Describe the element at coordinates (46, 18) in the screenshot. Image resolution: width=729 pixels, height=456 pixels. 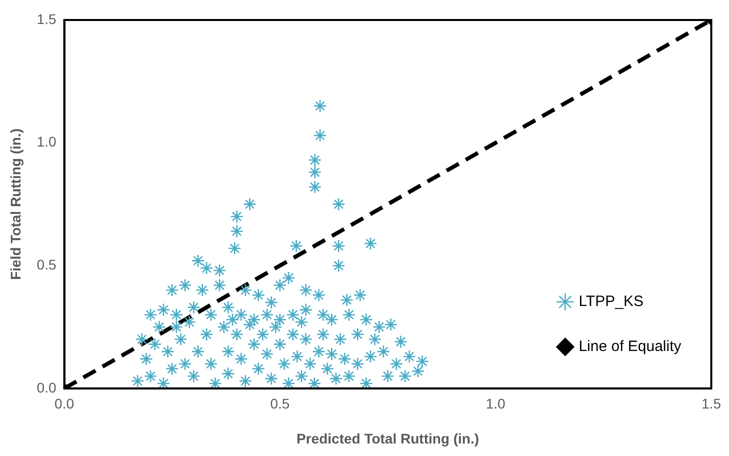
I see `y-tick-label: 1.5` at that location.